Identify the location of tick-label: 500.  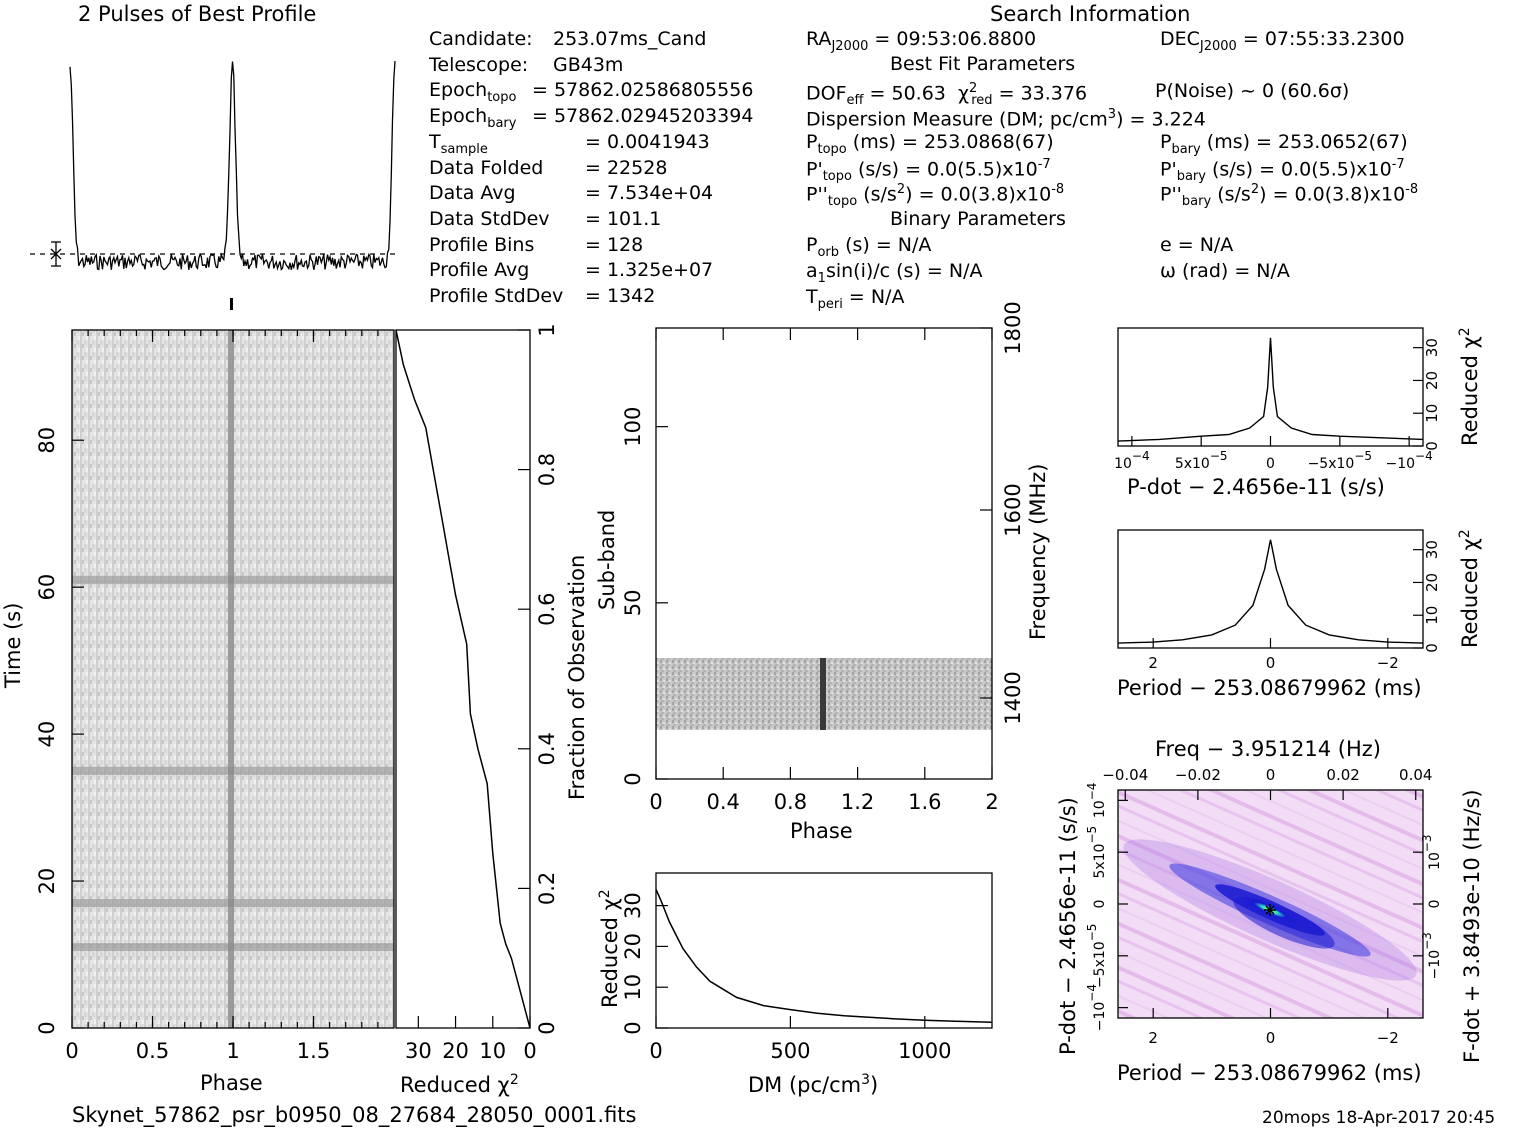
(790, 1051).